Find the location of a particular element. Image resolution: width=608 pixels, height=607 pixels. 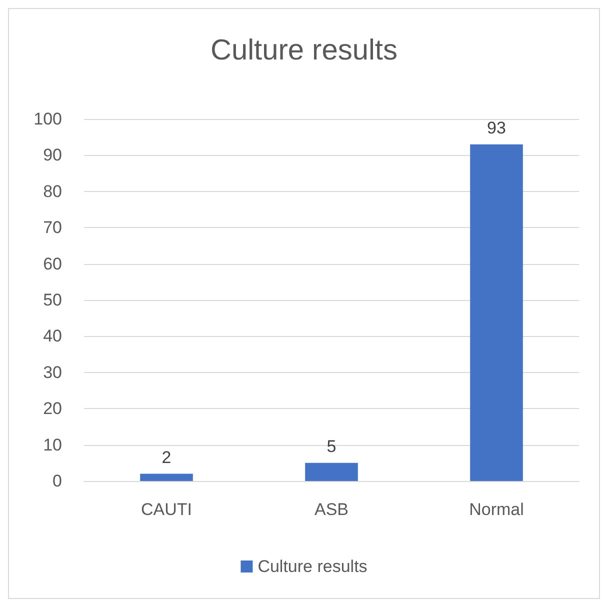

y-tick-label: 100 is located at coordinates (48, 119).